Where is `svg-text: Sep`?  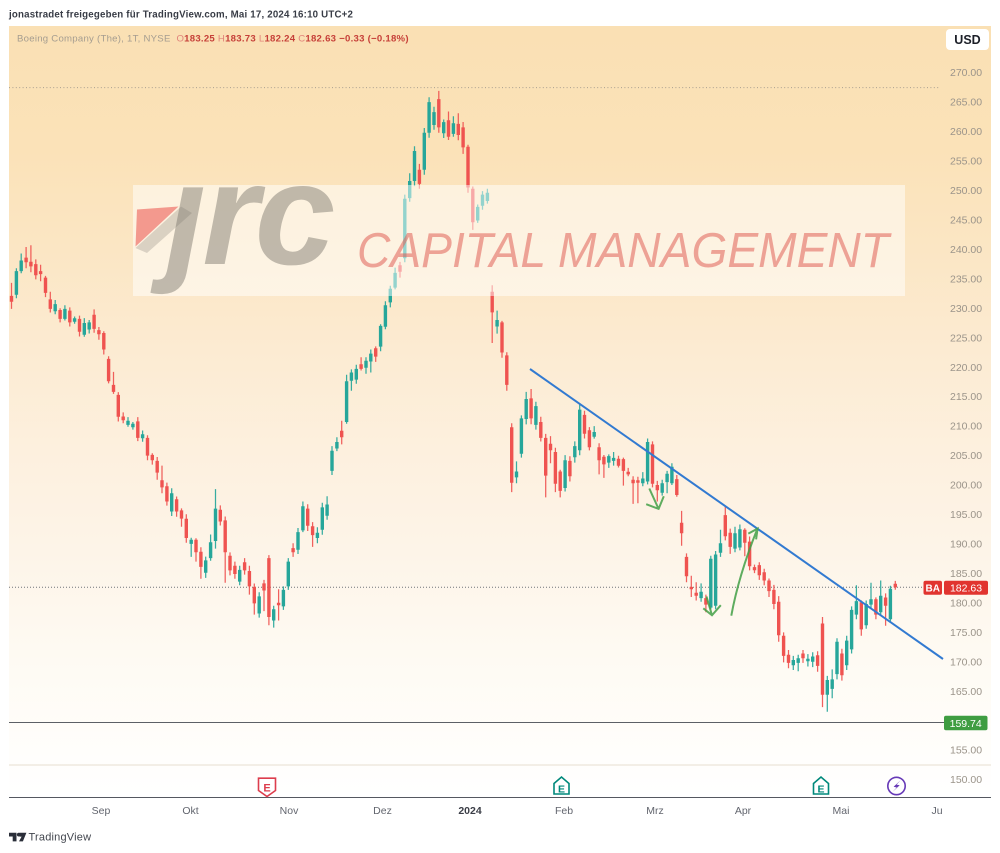 svg-text: Sep is located at coordinates (101, 811).